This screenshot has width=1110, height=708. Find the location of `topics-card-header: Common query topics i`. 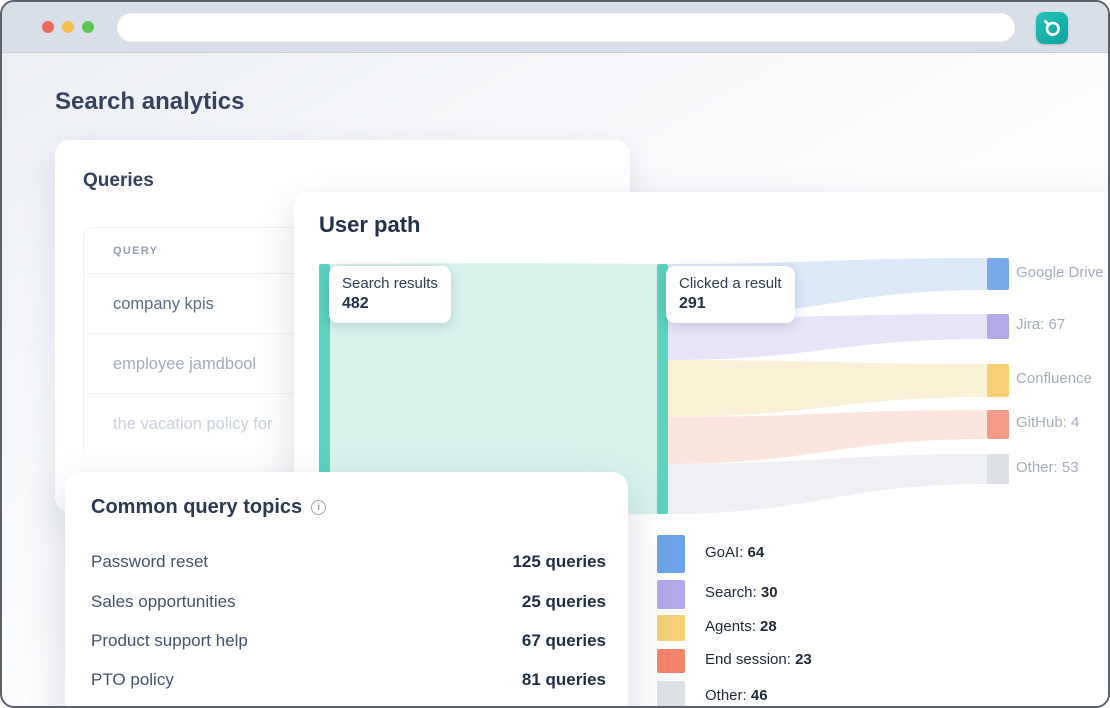

topics-card-header: Common query topics i is located at coordinates (209, 507).